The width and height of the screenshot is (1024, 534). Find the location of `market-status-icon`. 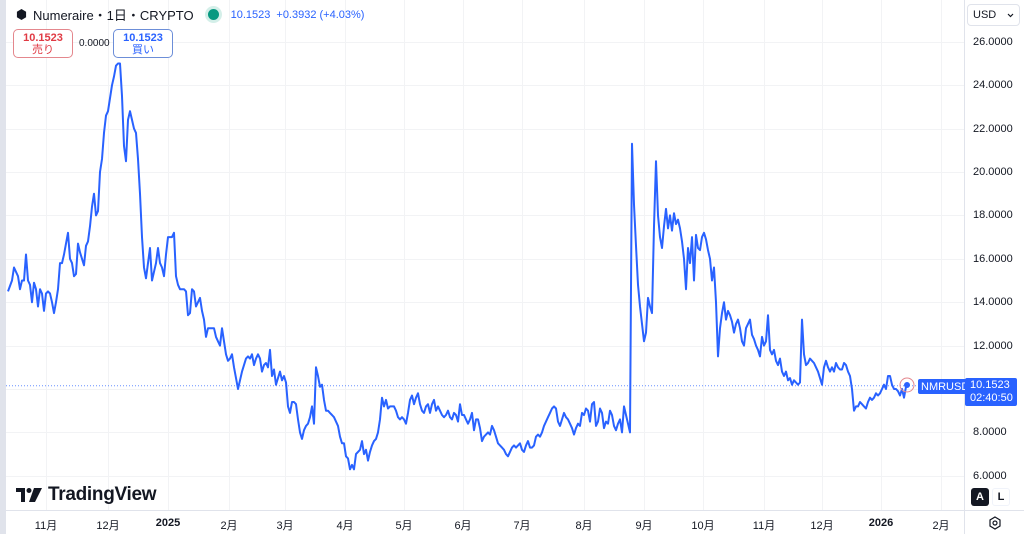

market-status-icon is located at coordinates (213, 14).